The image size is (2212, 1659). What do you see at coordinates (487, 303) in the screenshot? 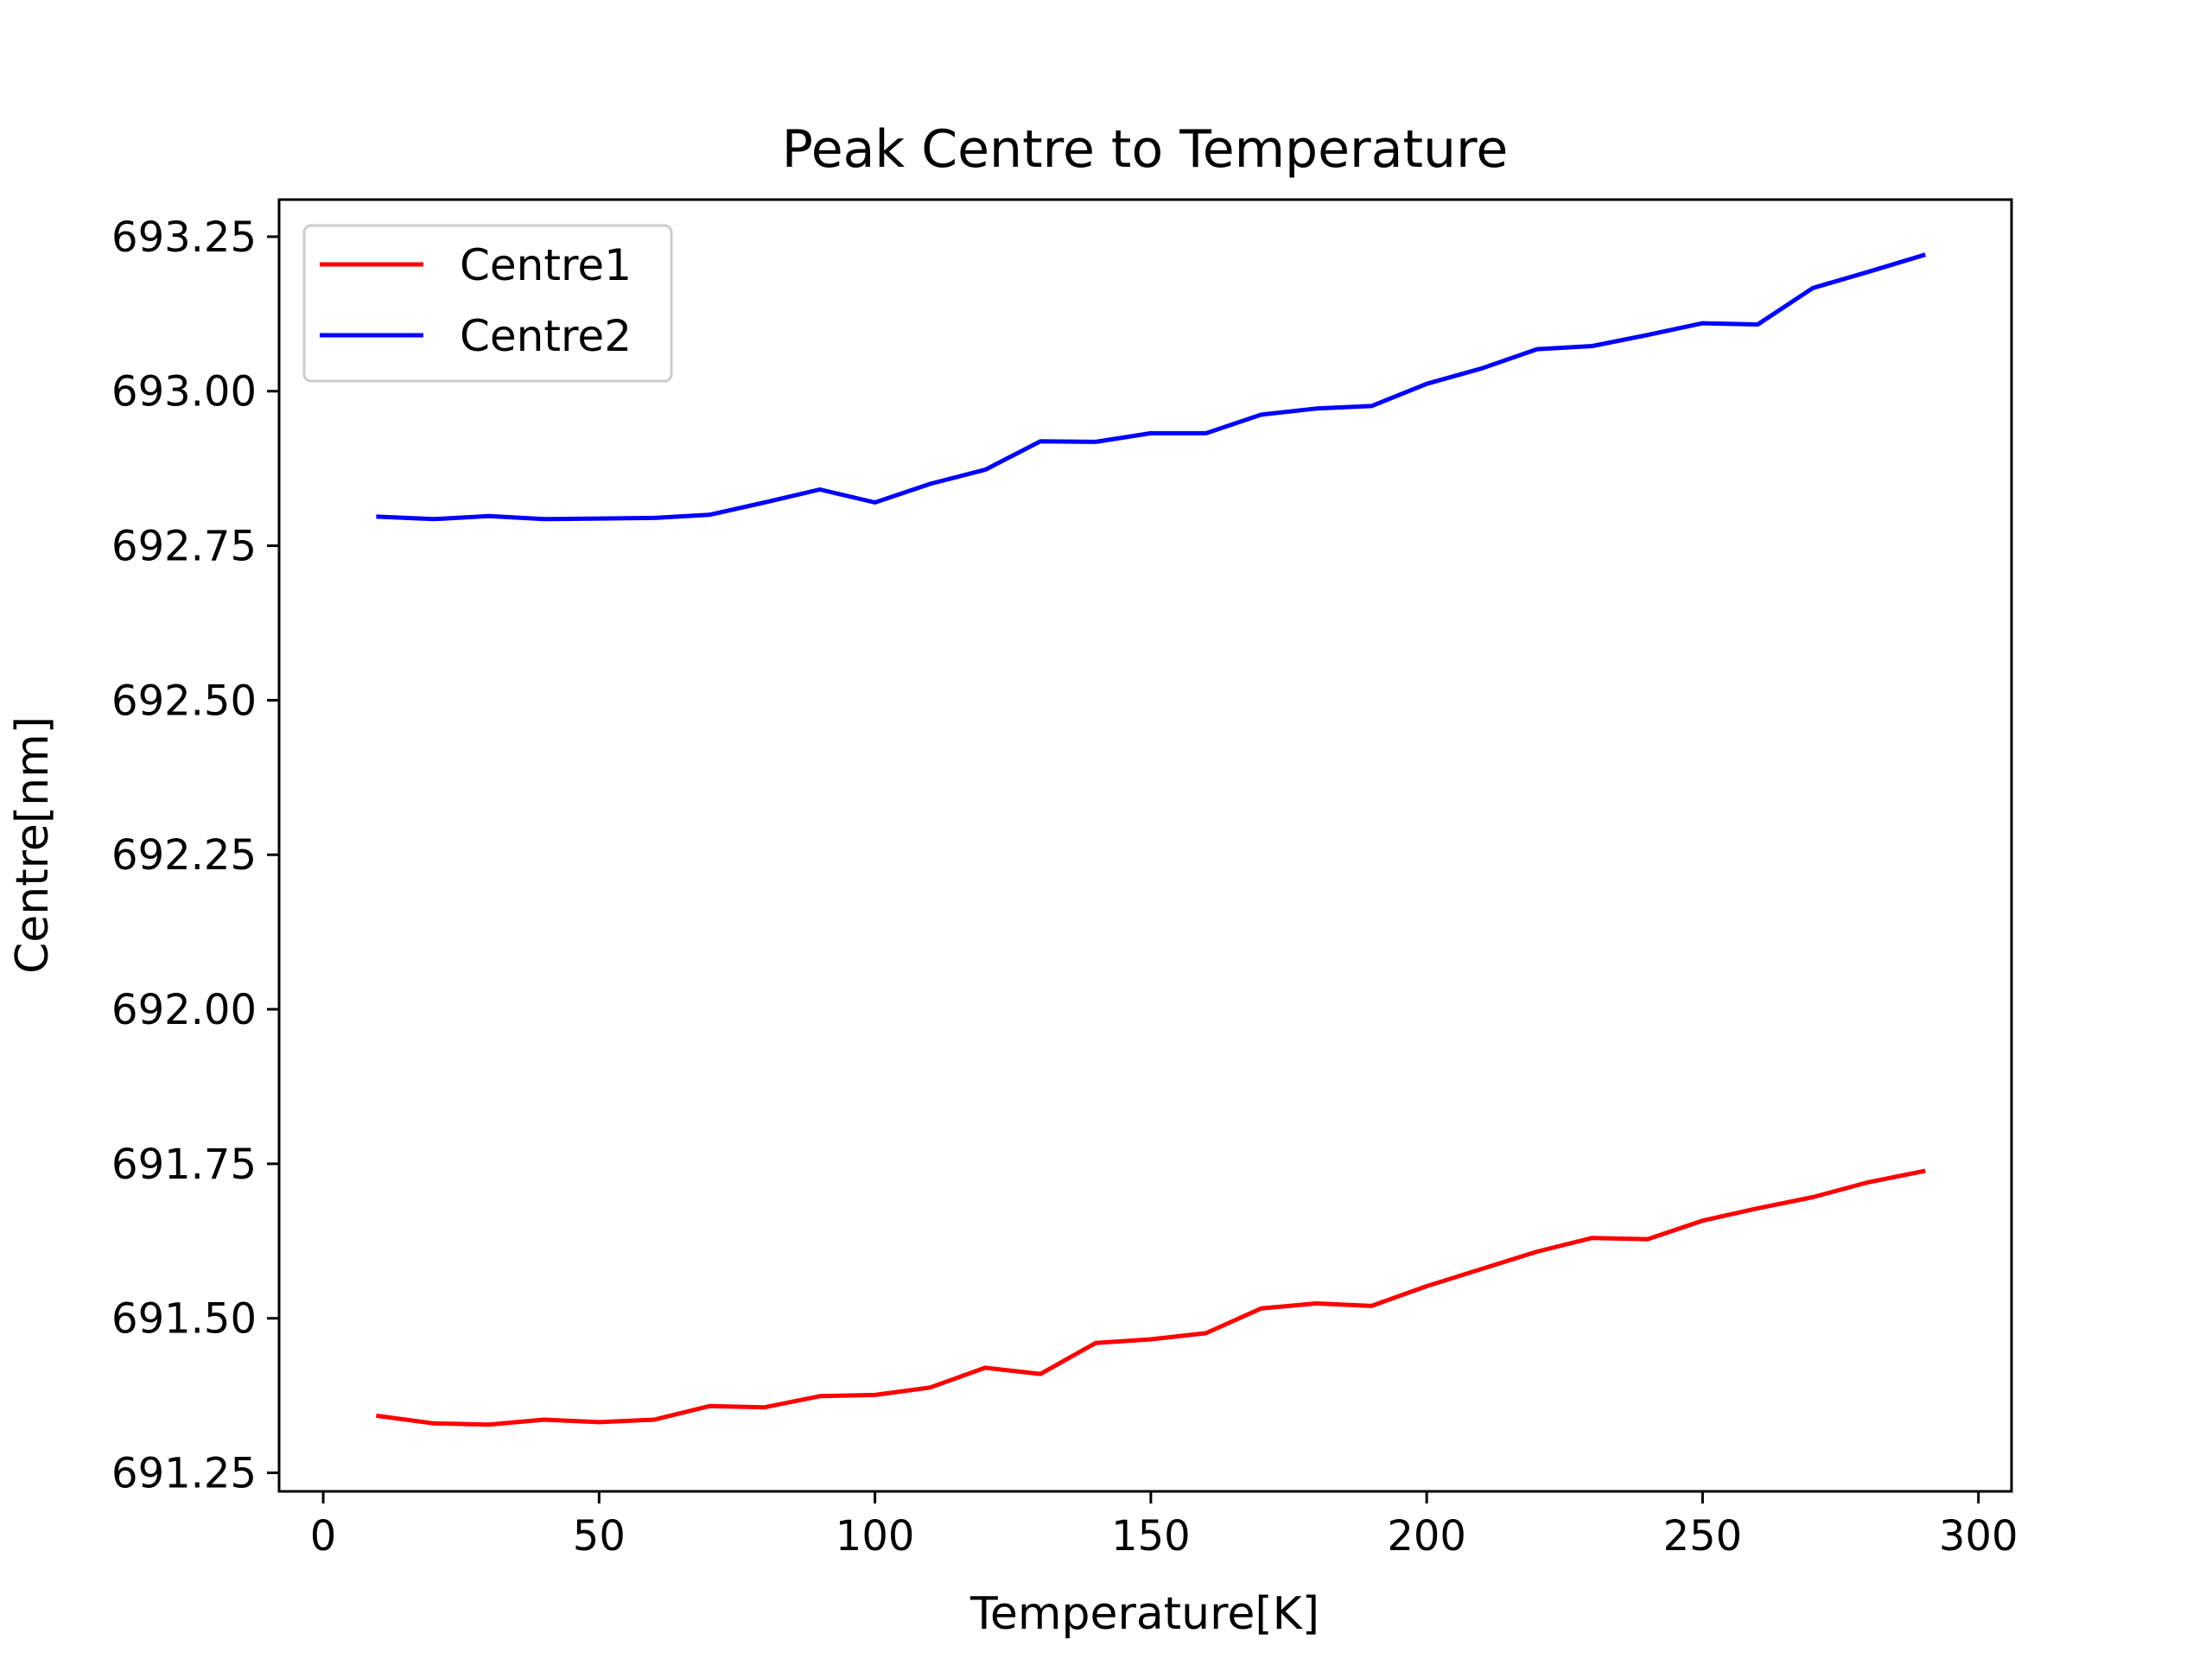
I see `legend: Centre1 Centre2` at bounding box center [487, 303].